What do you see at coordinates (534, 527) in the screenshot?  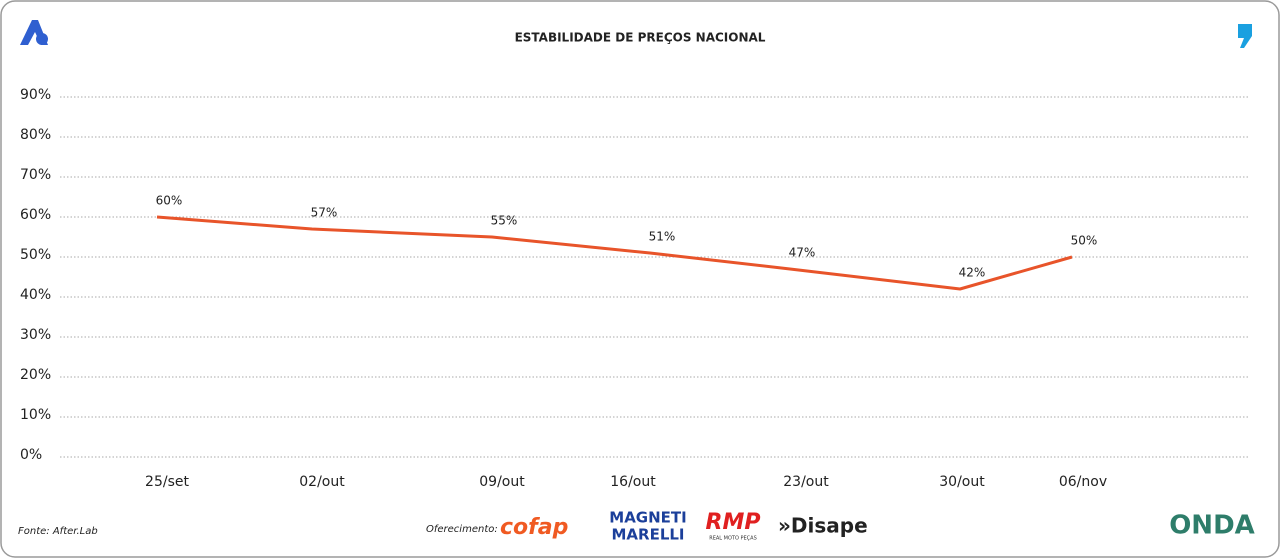 I see `sponsor-cofap: cofap` at bounding box center [534, 527].